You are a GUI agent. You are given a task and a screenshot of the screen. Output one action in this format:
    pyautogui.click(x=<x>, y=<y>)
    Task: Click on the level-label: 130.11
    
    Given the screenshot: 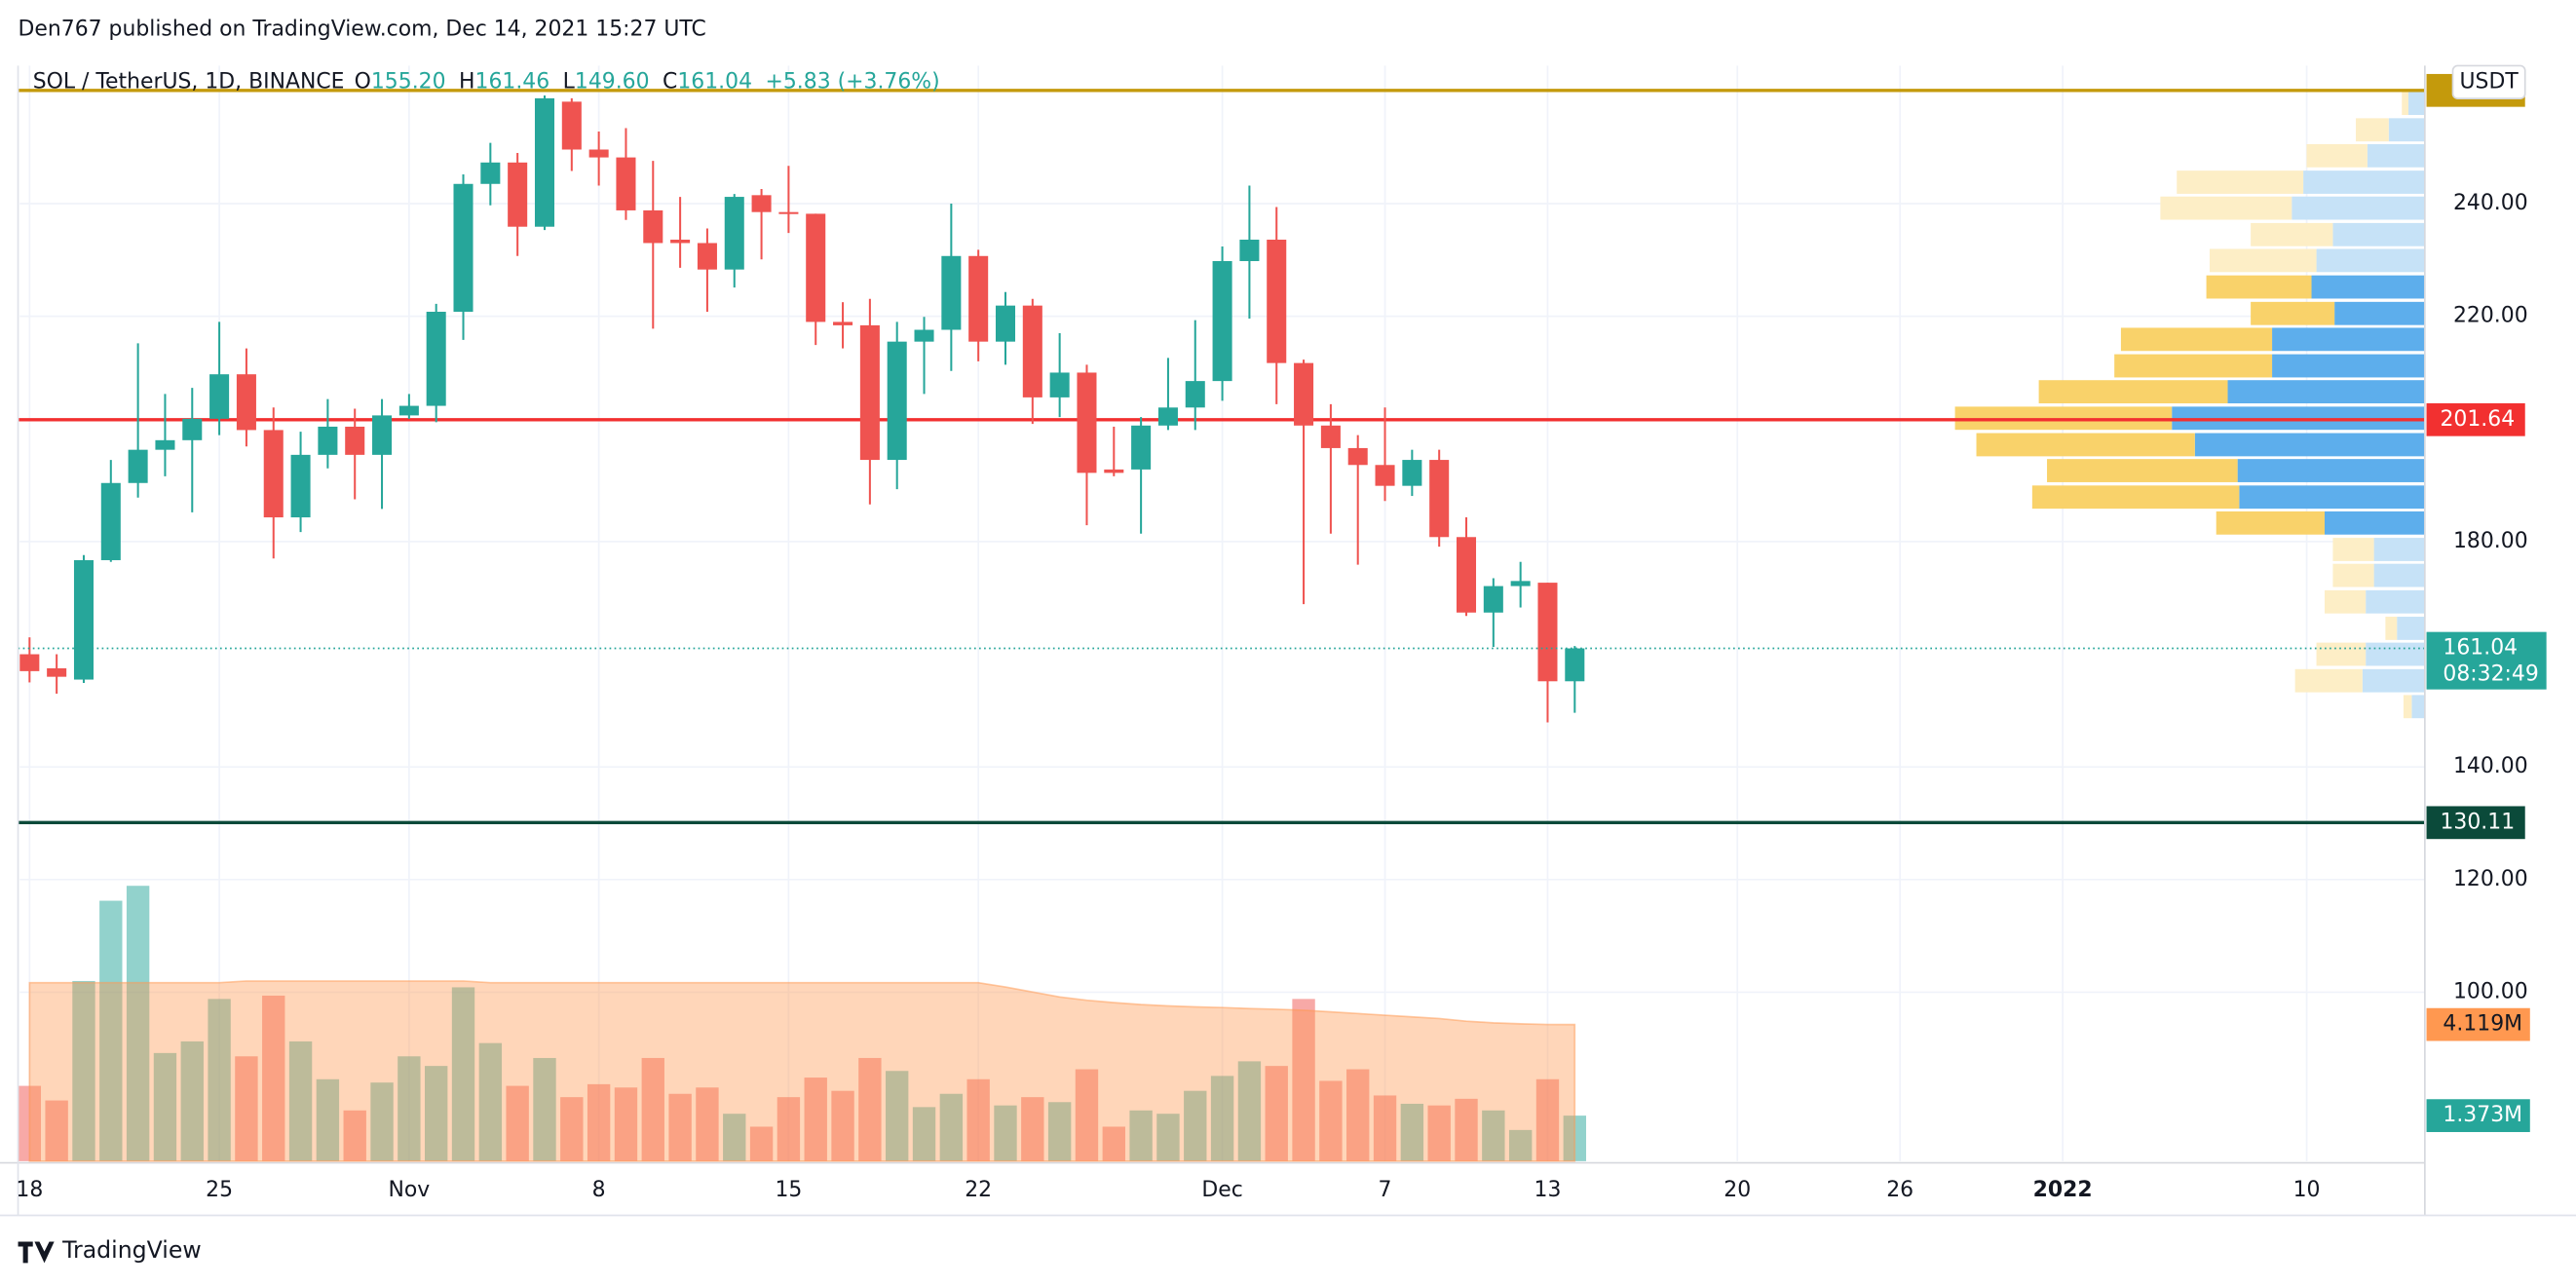 What is the action you would take?
    pyautogui.click(x=2477, y=822)
    